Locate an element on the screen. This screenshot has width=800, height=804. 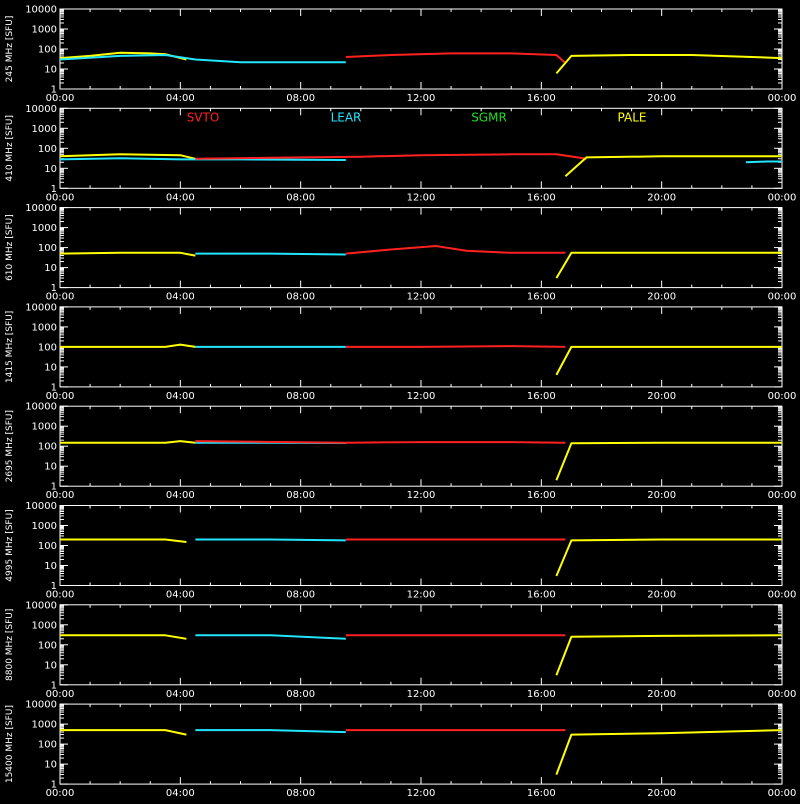
legend-entry-svto: SVTO is located at coordinates (203, 117).